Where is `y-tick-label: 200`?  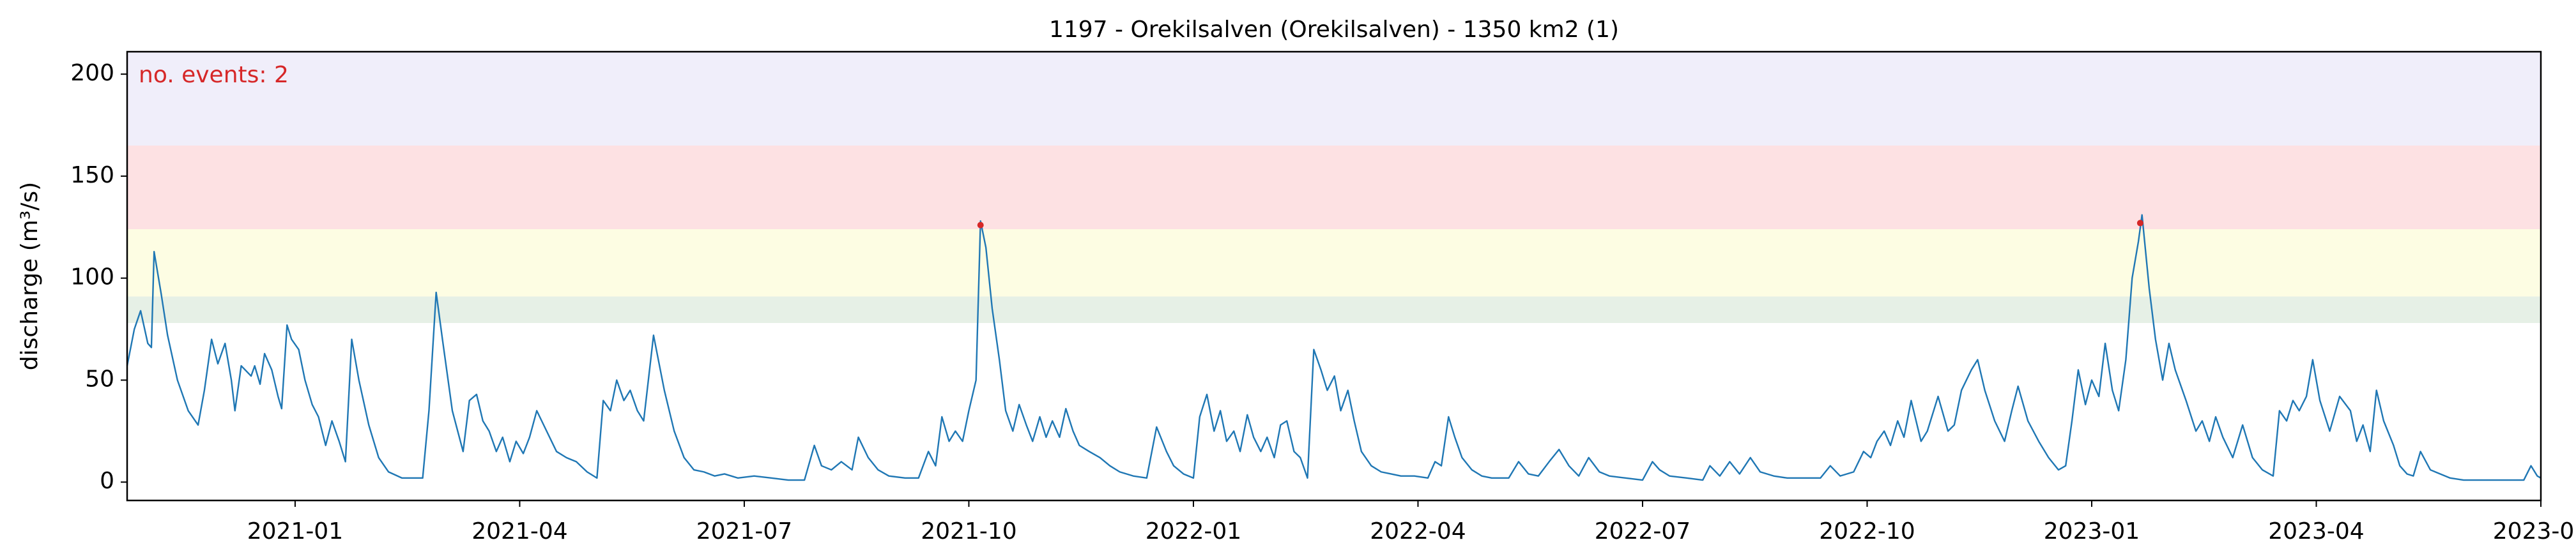 y-tick-label: 200 is located at coordinates (92, 73).